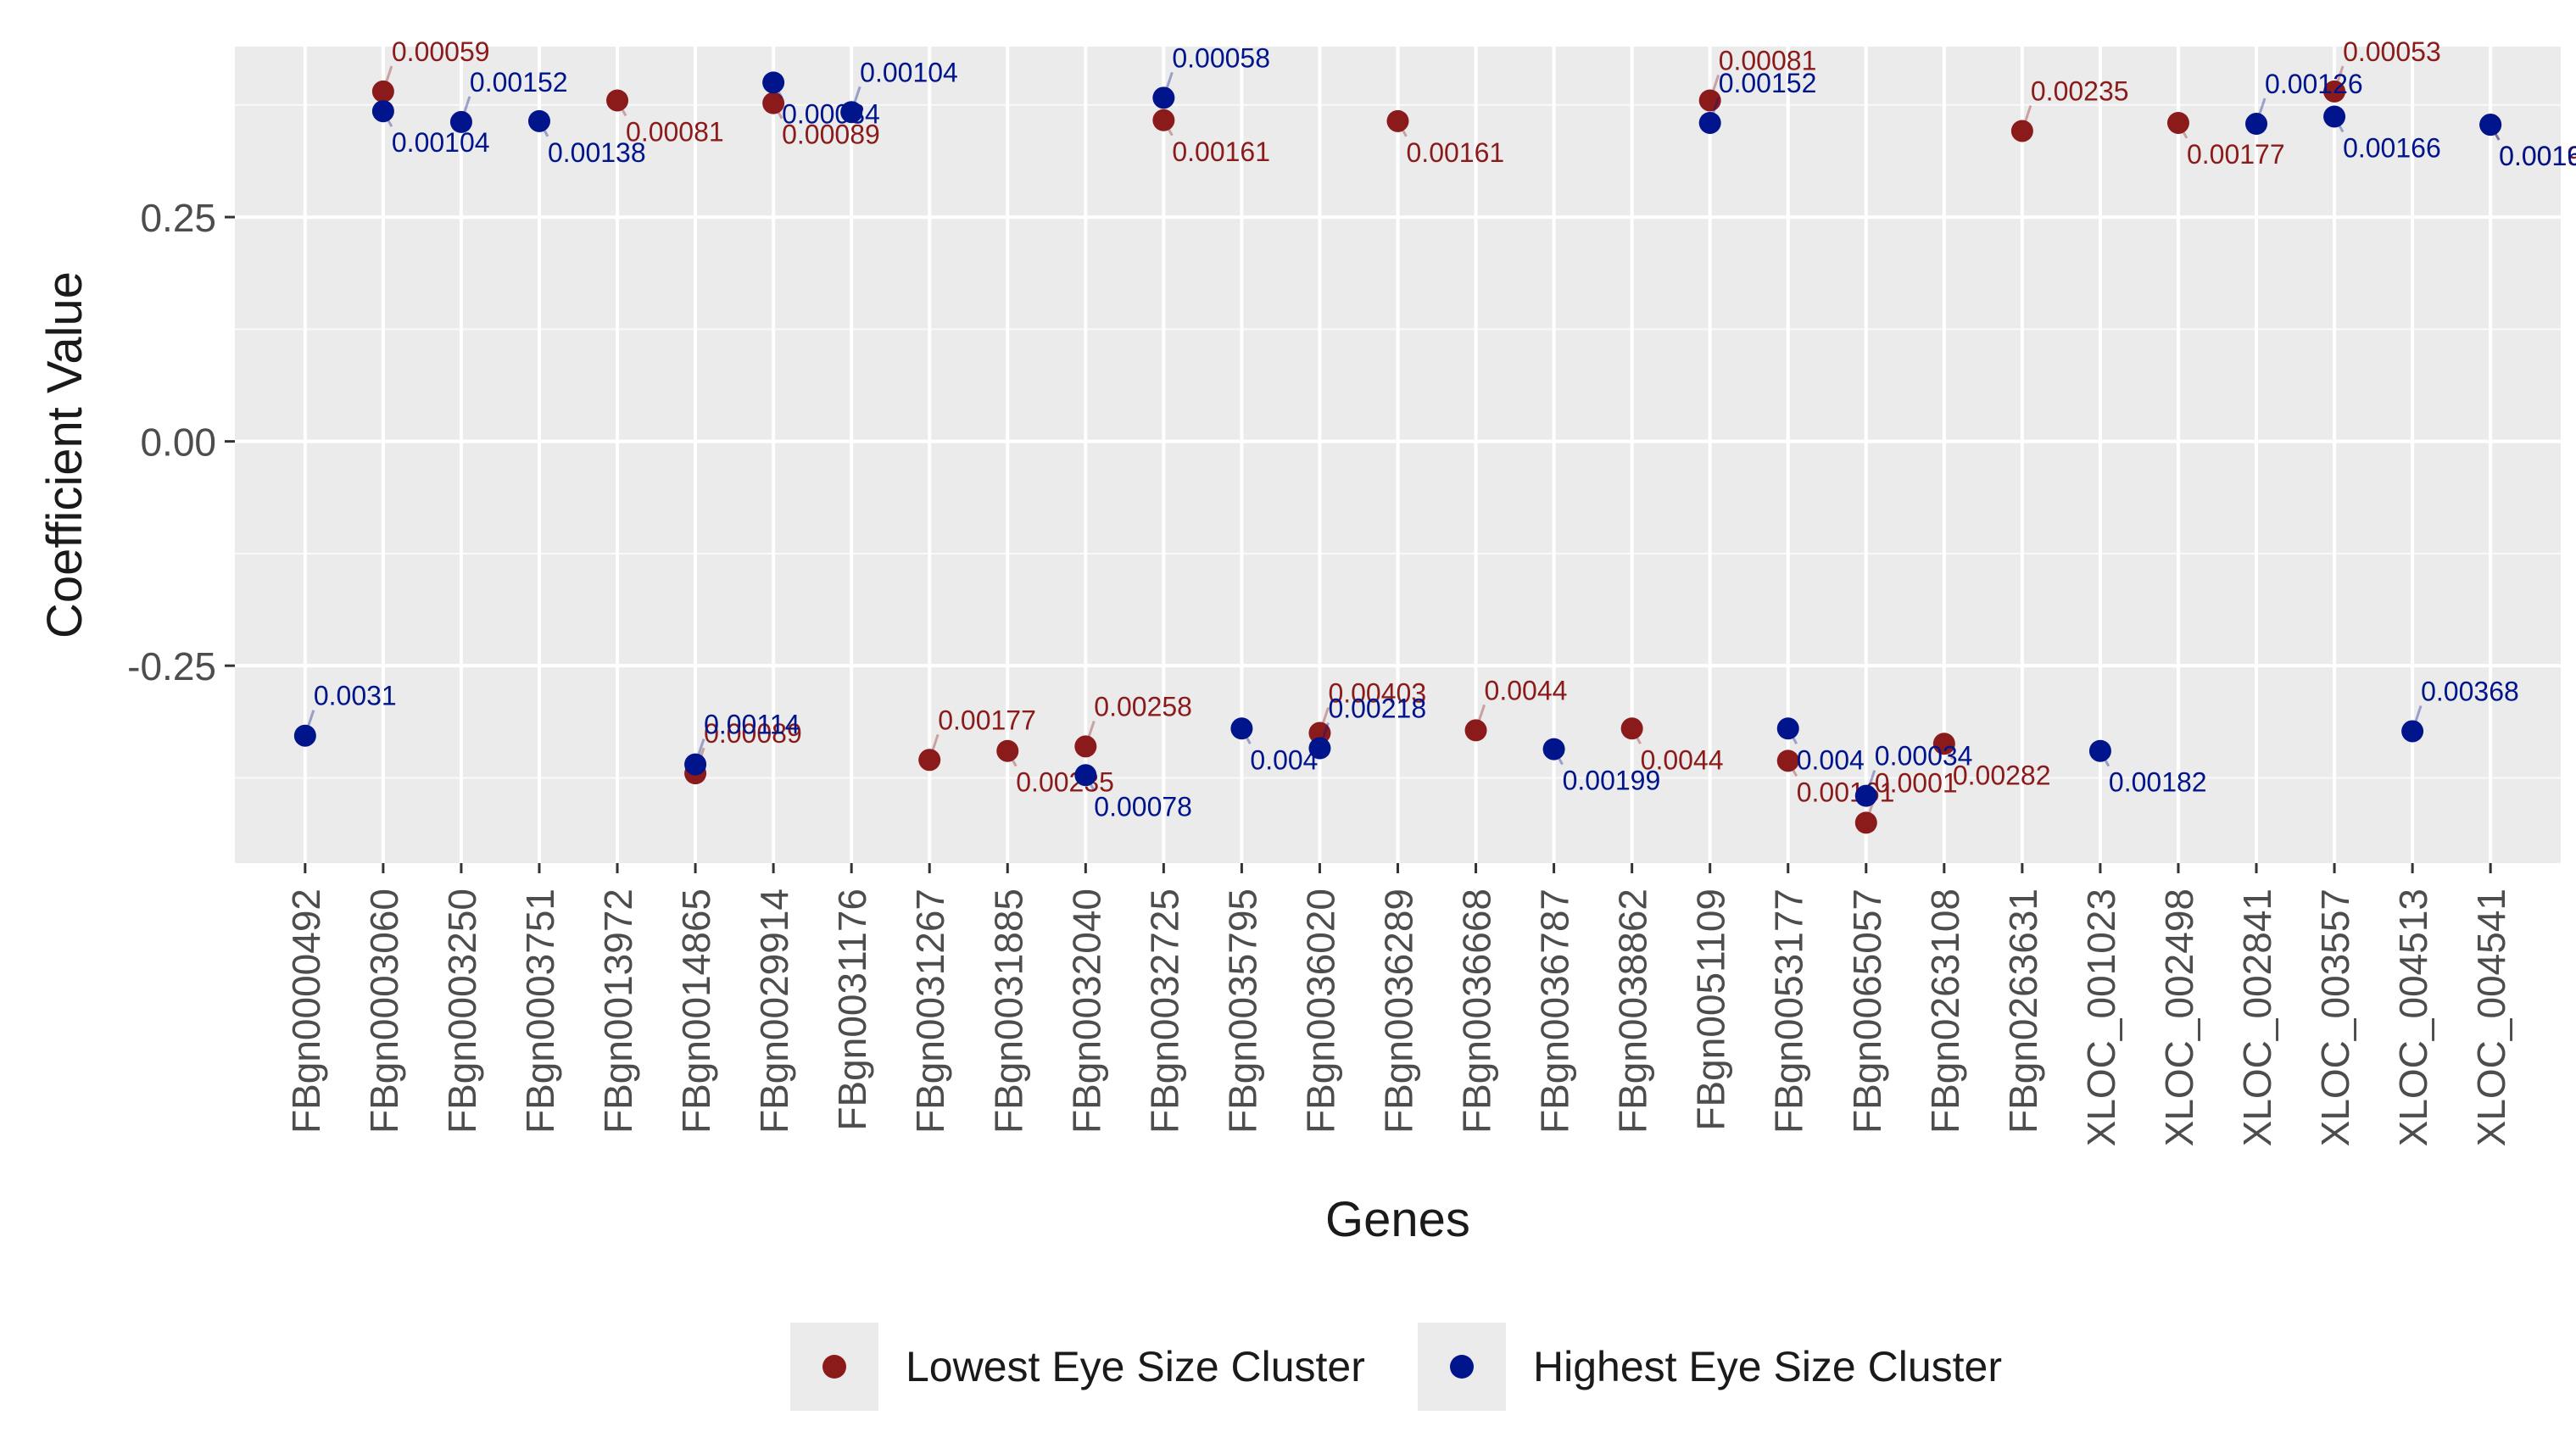 The image size is (2576, 1443). I want to click on x-tick-label: FBgn0031267, so click(930, 1011).